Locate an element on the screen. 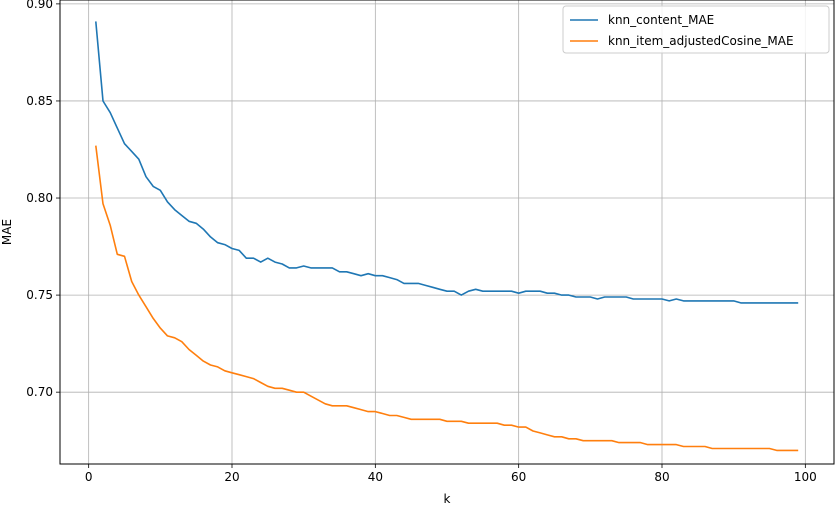 This screenshot has height=506, width=835. legend-label: knn_content_MAE is located at coordinates (661, 20).